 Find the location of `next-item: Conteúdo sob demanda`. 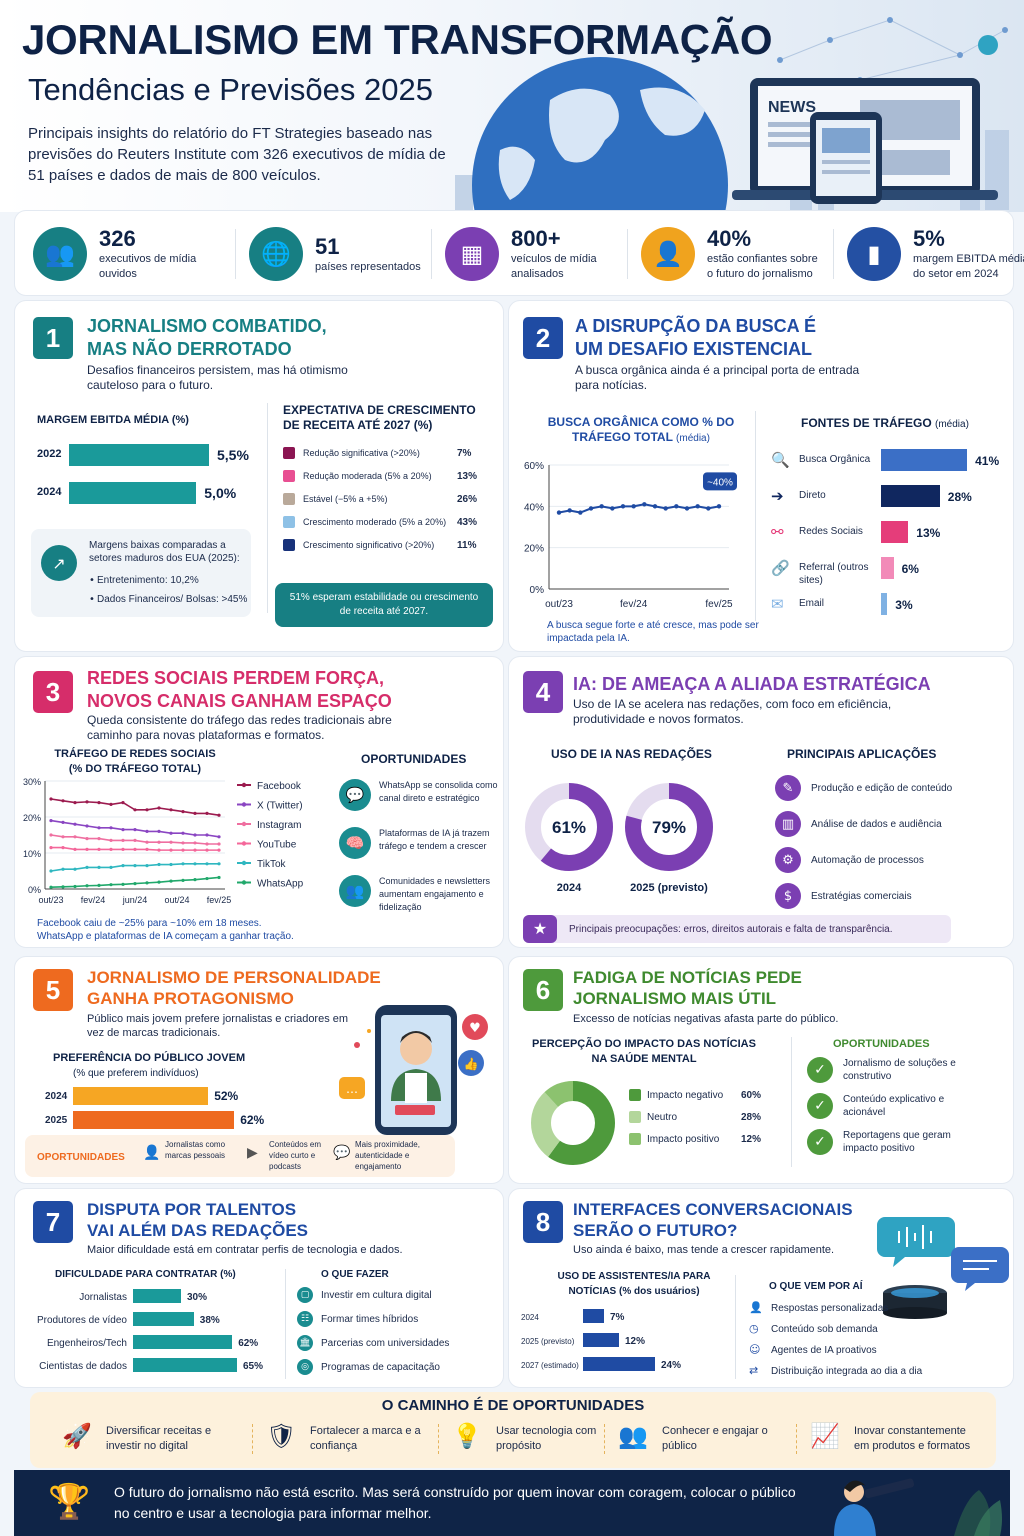

next-item: Conteúdo sob demanda is located at coordinates (824, 1329).